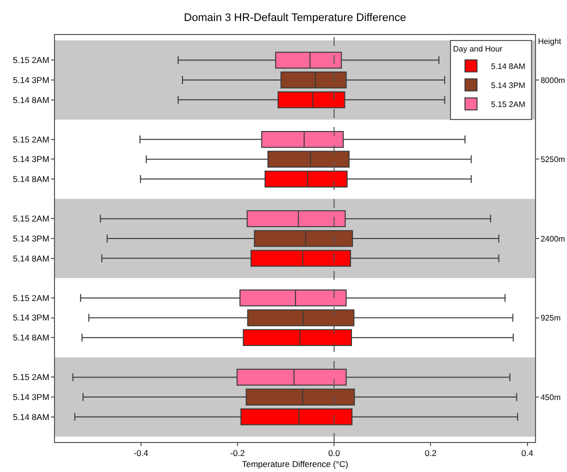 This screenshot has width=567, height=472. What do you see at coordinates (478, 49) in the screenshot?
I see `legend-title: Day and Hour` at bounding box center [478, 49].